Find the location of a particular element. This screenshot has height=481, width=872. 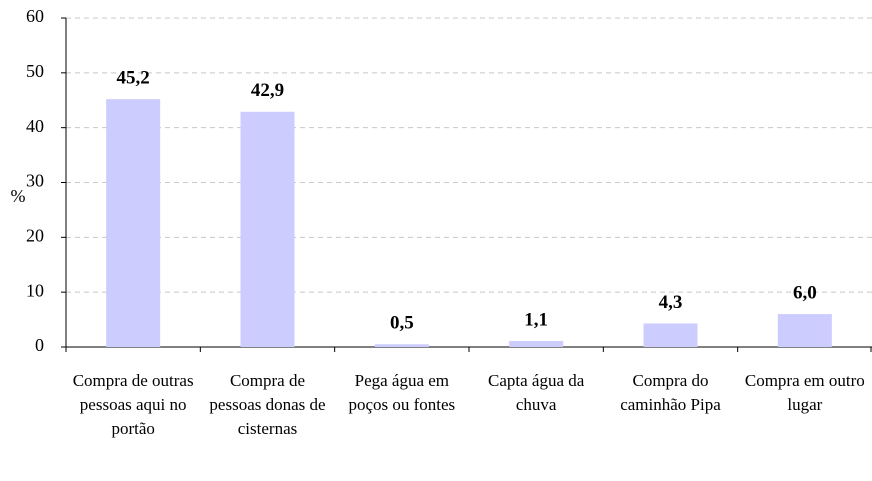

x-tick-label: Compra em outro lugar is located at coordinates (804, 392).